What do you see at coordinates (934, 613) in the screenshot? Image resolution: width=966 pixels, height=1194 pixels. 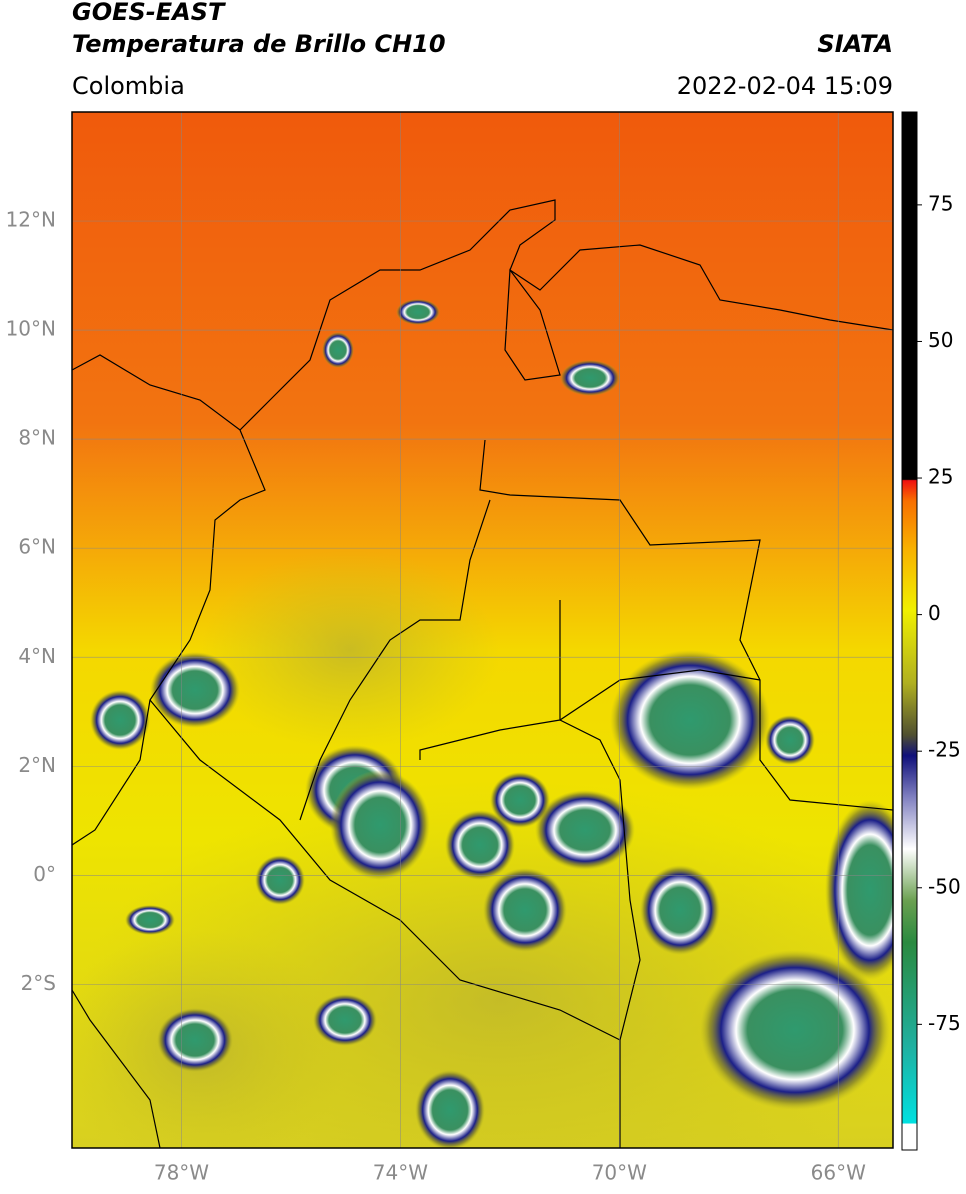 I see `colorbar-tick-label: 0` at bounding box center [934, 613].